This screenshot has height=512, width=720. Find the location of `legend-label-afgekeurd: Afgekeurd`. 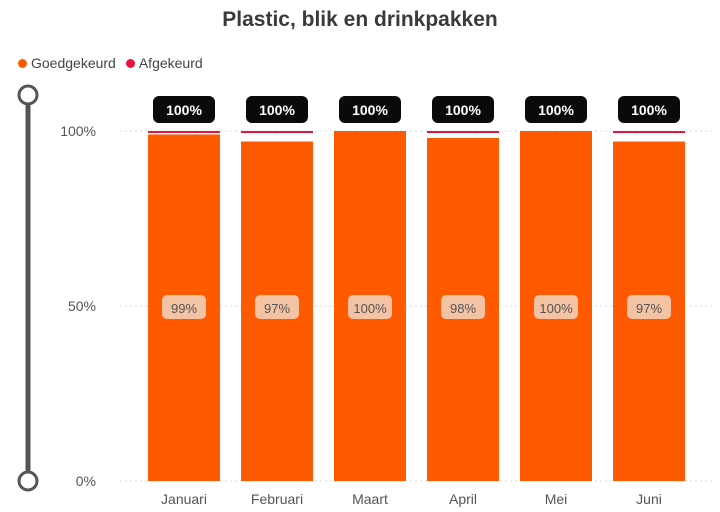

legend-label-afgekeurd: Afgekeurd is located at coordinates (170, 63).